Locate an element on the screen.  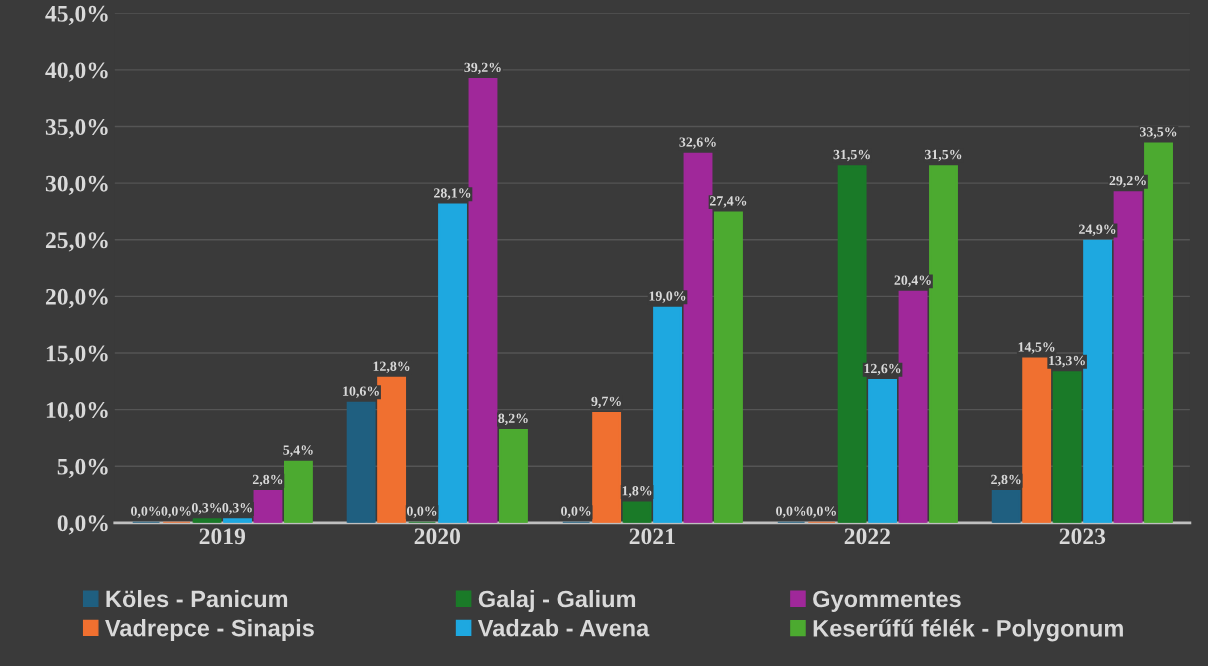
x-tick-label: 2023 is located at coordinates (1082, 536).